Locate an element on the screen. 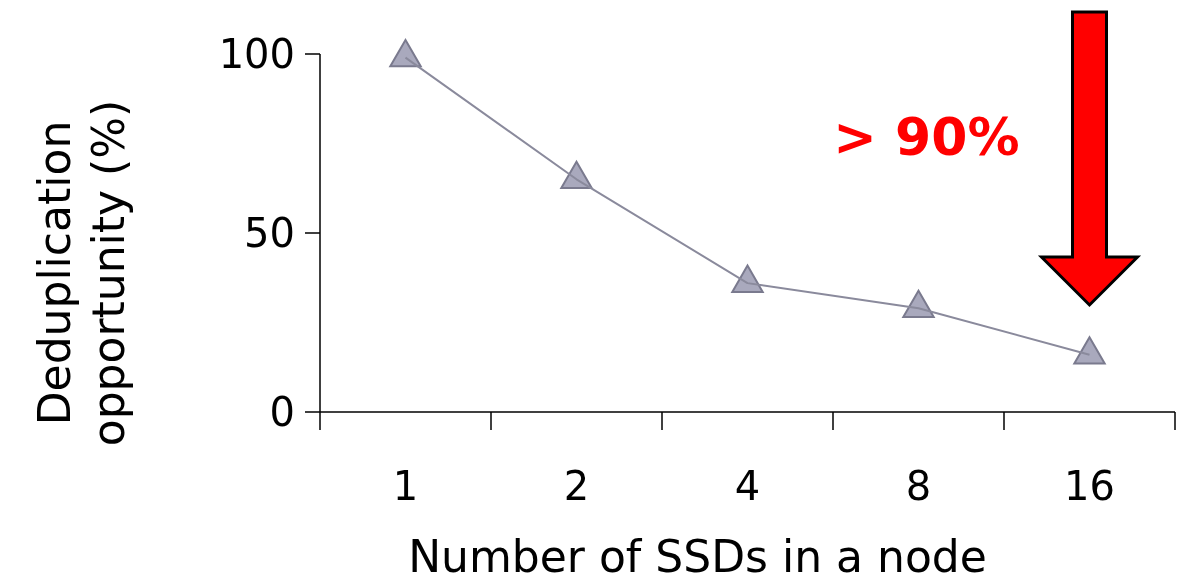 The height and width of the screenshot is (587, 1190). annotation: > 90% is located at coordinates (926, 137).